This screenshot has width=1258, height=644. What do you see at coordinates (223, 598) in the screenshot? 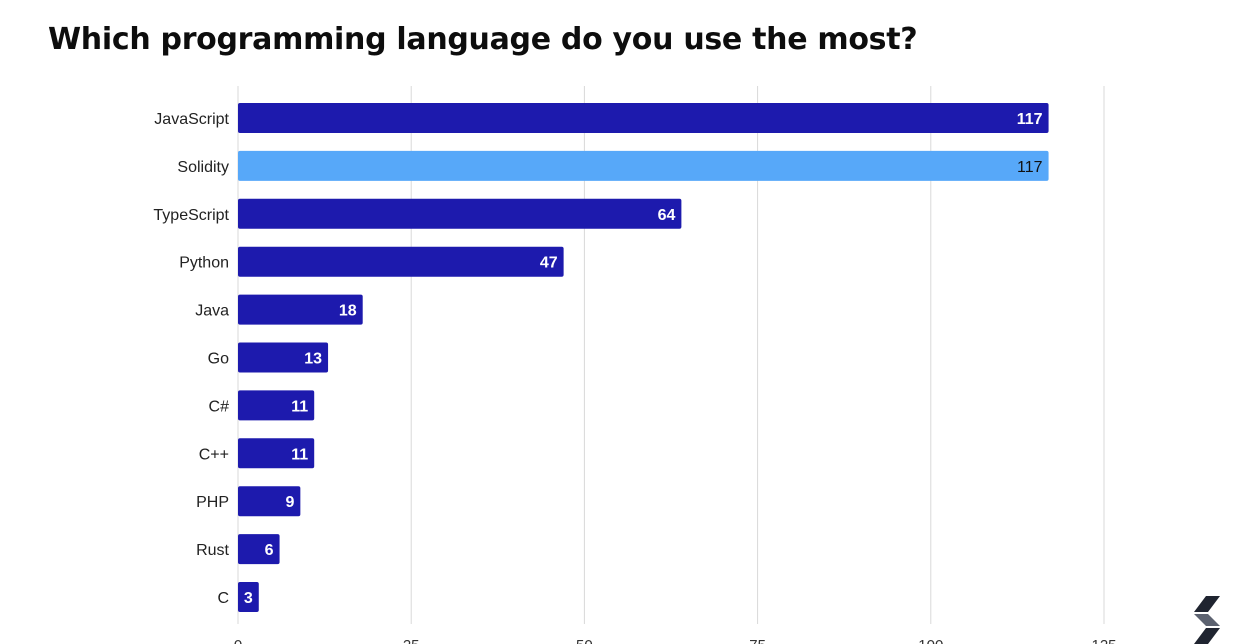
I see `category-label: C` at bounding box center [223, 598].